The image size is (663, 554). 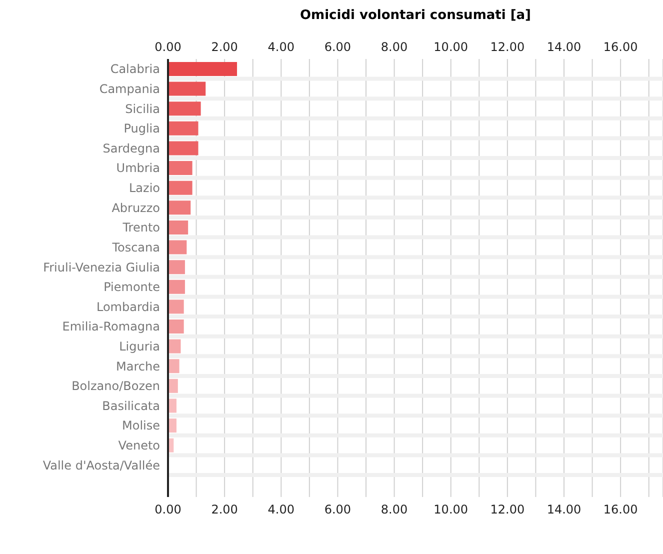 What do you see at coordinates (128, 307) in the screenshot?
I see `y-tick-label: Lombardia` at bounding box center [128, 307].